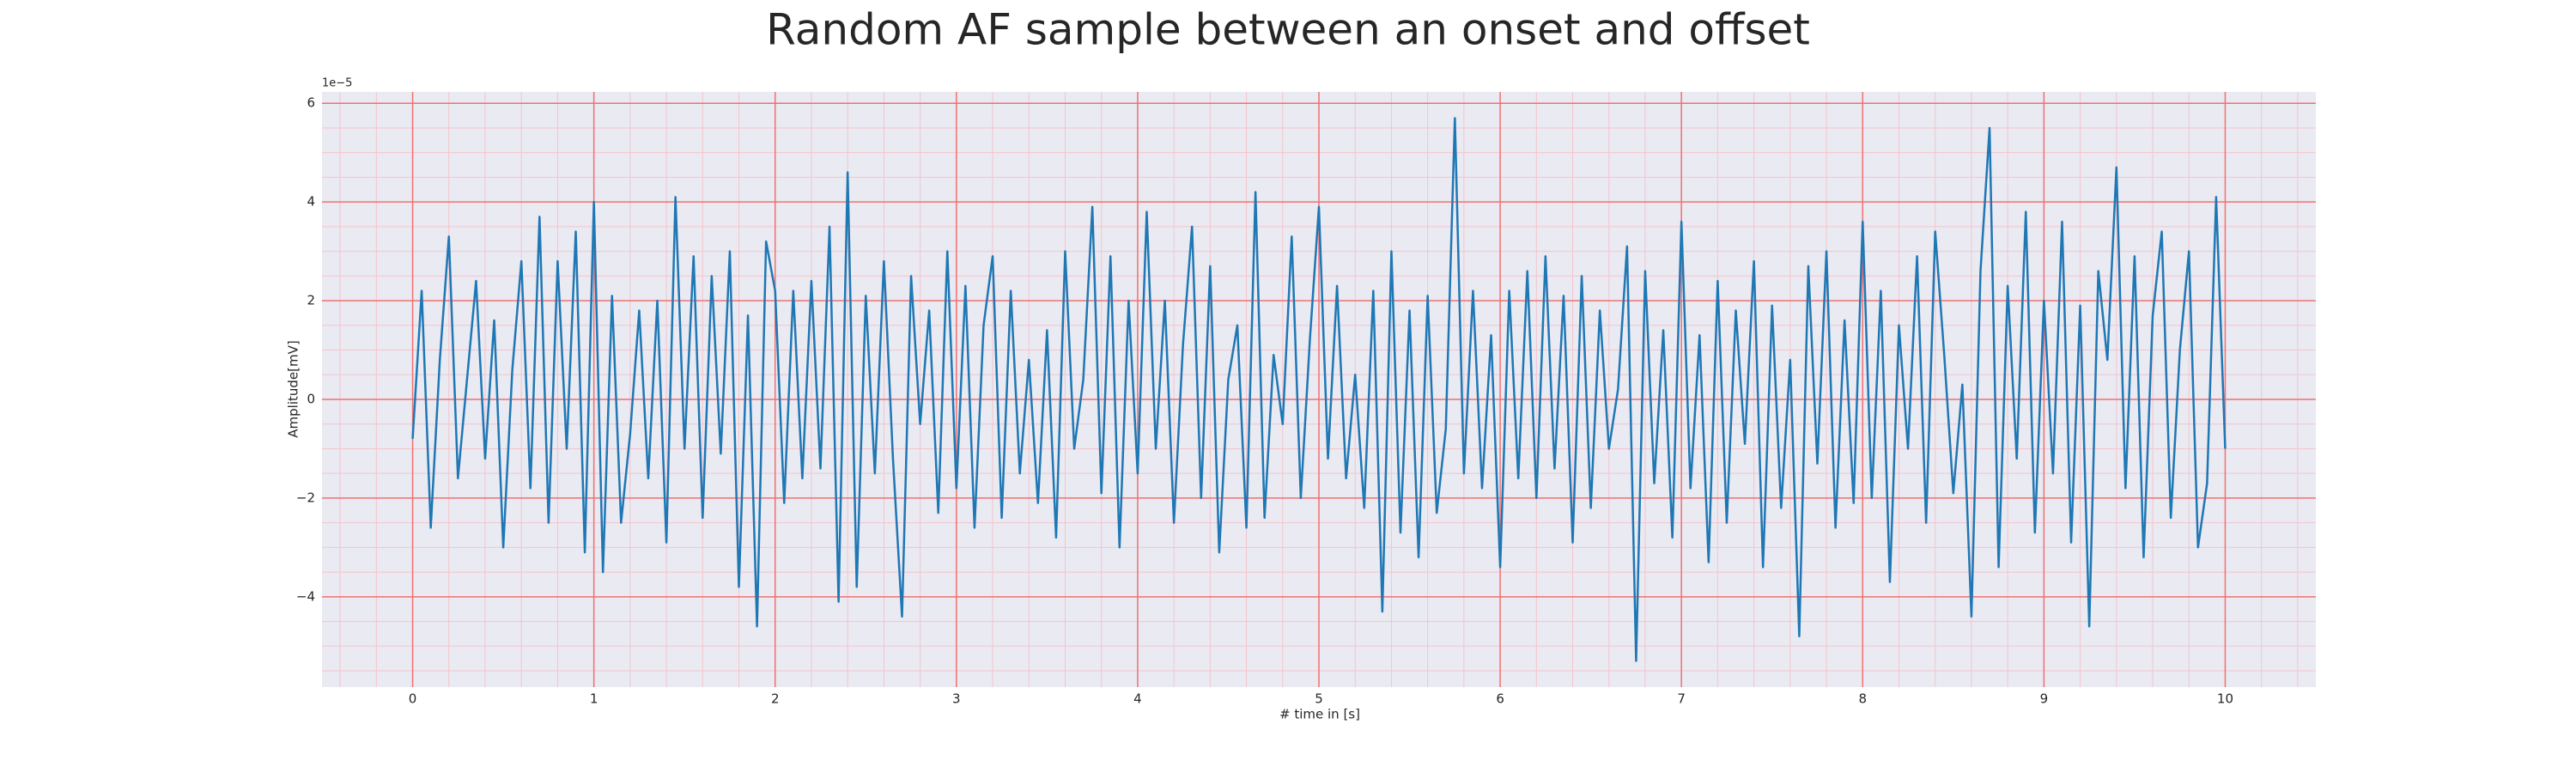  Describe the element at coordinates (1319, 714) in the screenshot. I see `x-axis-label: # time in [s]` at that location.